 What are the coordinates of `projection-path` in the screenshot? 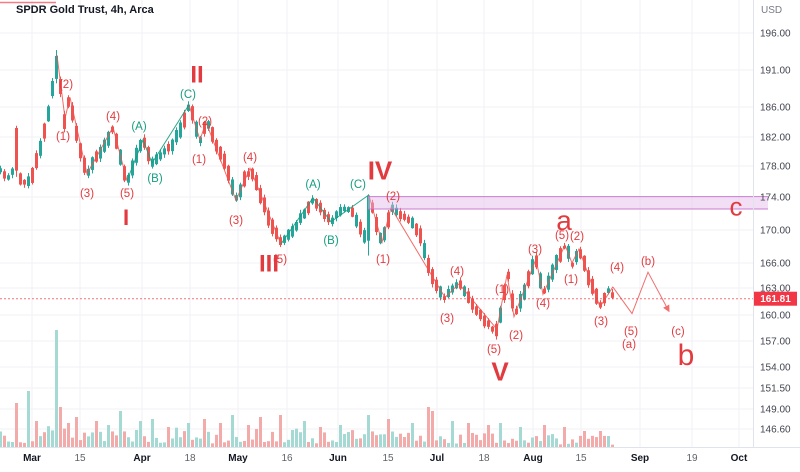 It's located at (641, 293).